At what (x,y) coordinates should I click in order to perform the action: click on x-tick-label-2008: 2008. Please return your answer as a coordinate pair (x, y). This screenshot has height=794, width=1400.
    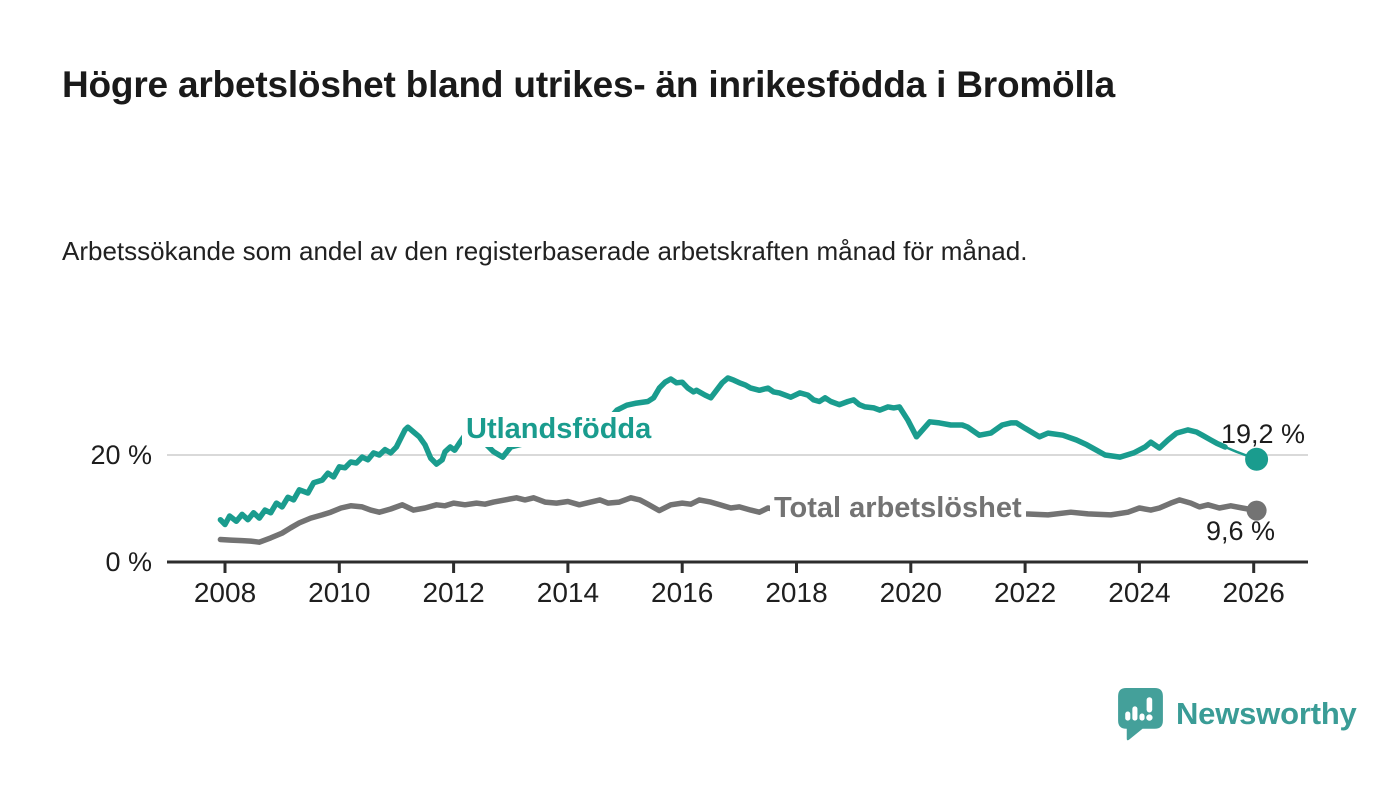
    Looking at the image, I should click on (225, 592).